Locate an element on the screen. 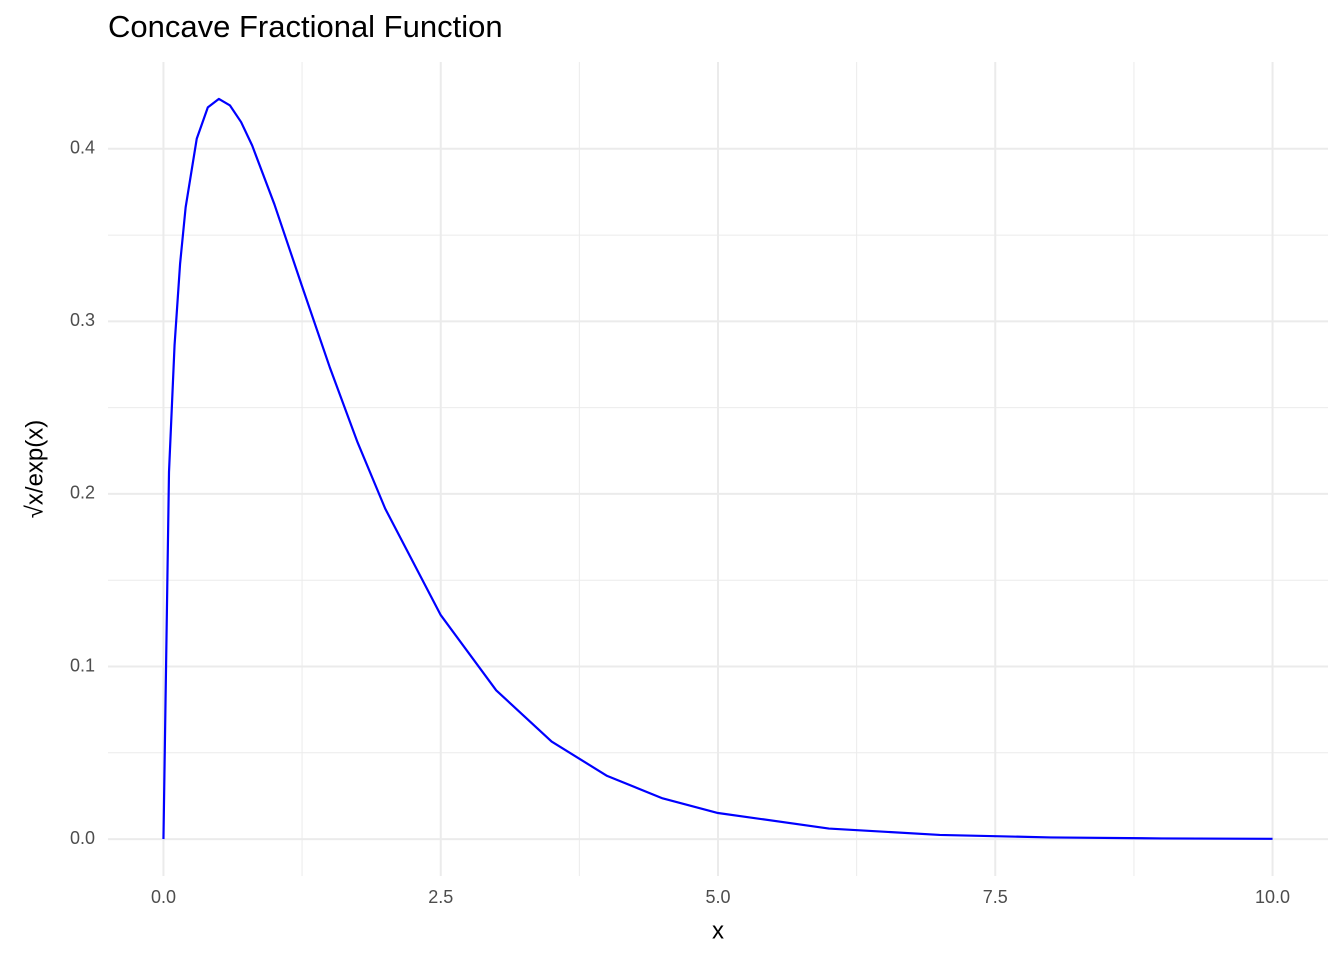 Image resolution: width=1344 pixels, height=960 pixels. y-tick-label: 0.2 is located at coordinates (82, 493).